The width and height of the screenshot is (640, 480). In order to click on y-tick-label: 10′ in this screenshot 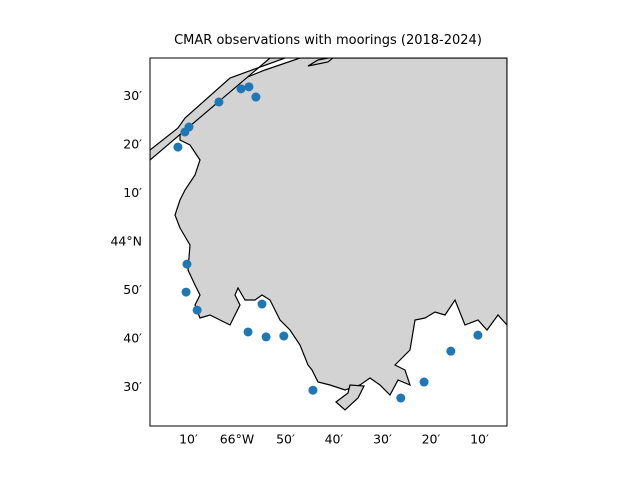, I will do `click(132, 192)`.